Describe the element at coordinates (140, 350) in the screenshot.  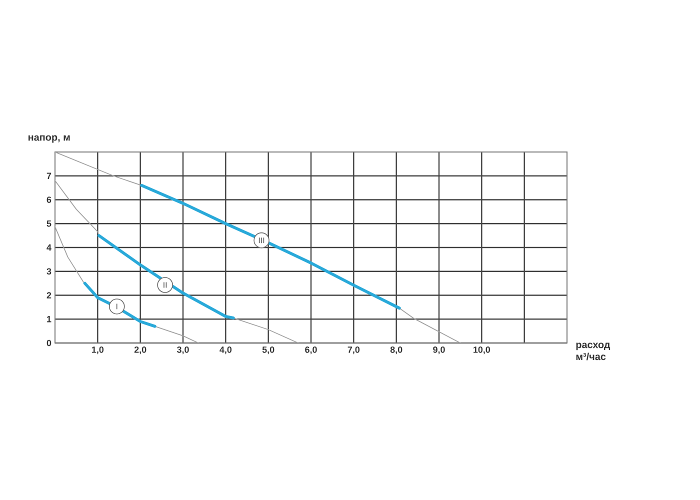
I see `x-tick-label: 2,0` at that location.